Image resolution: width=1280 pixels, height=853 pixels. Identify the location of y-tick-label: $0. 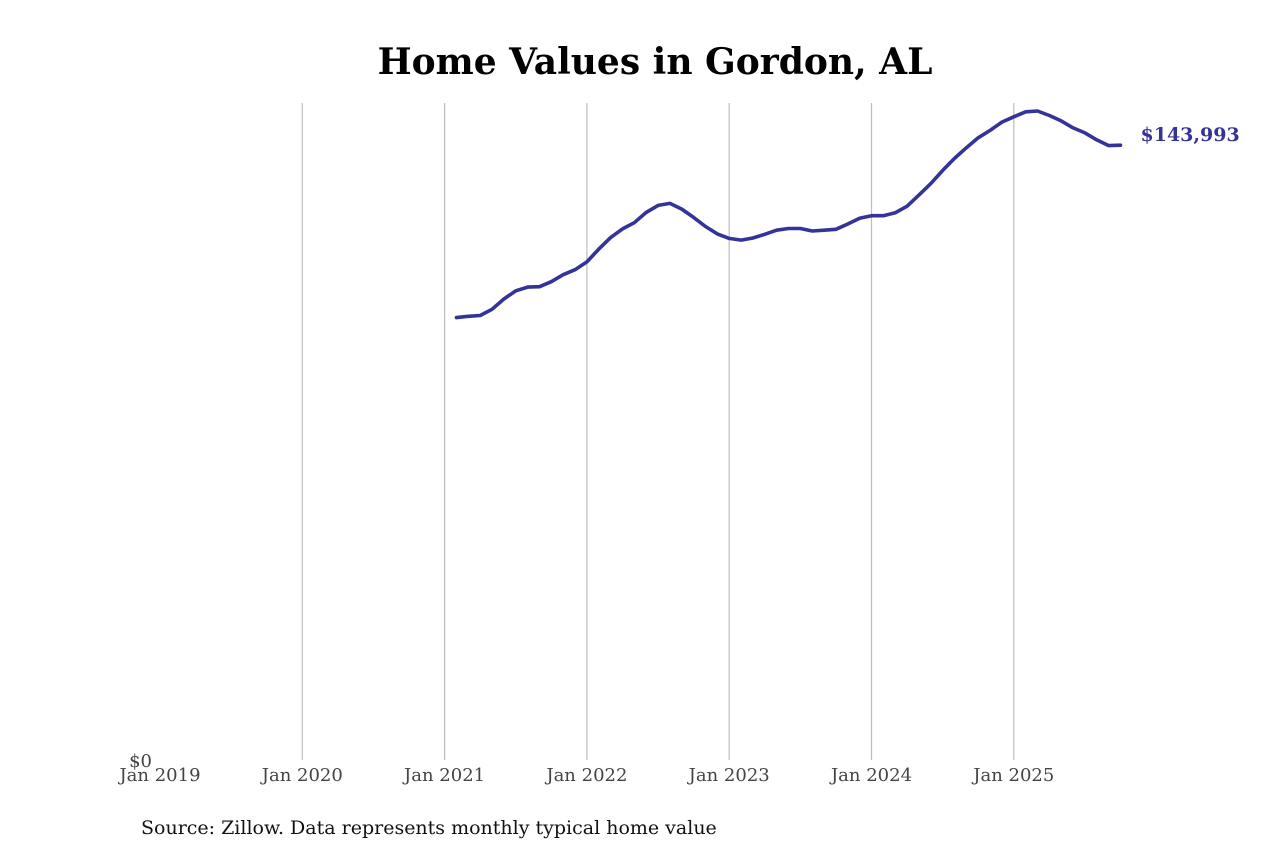
(140, 761).